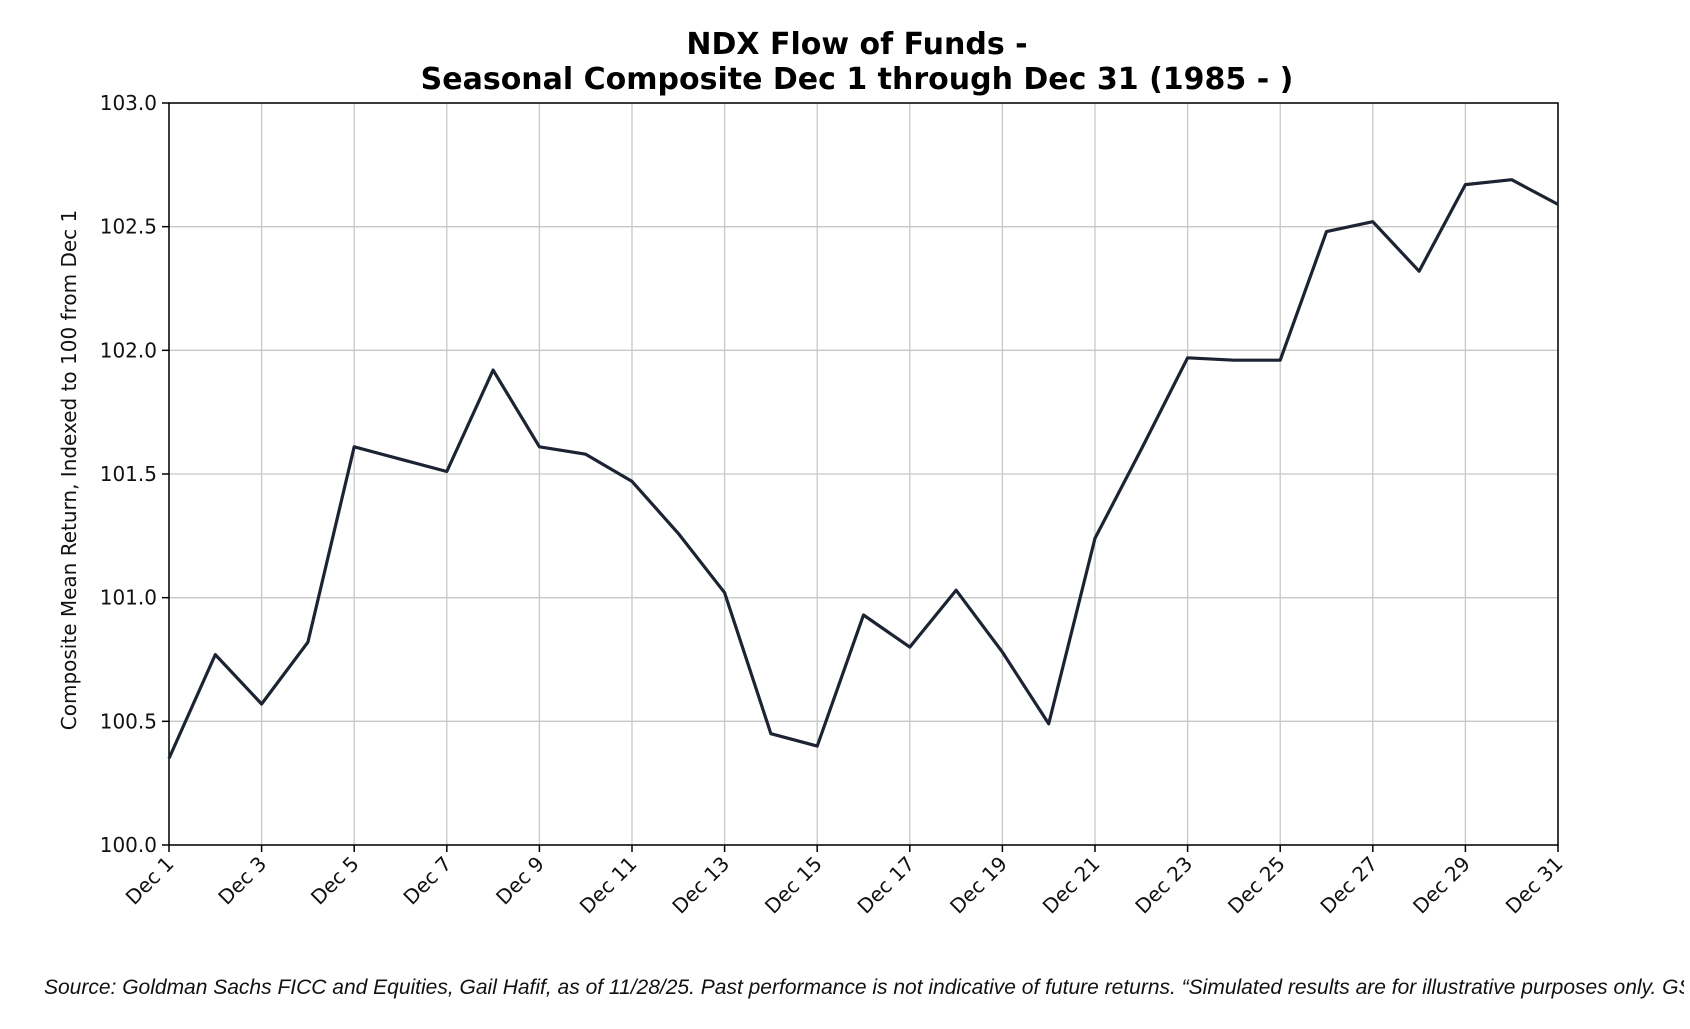 This screenshot has width=1690, height=1029. What do you see at coordinates (128, 103) in the screenshot?
I see `y-tick-label: 103.0` at bounding box center [128, 103].